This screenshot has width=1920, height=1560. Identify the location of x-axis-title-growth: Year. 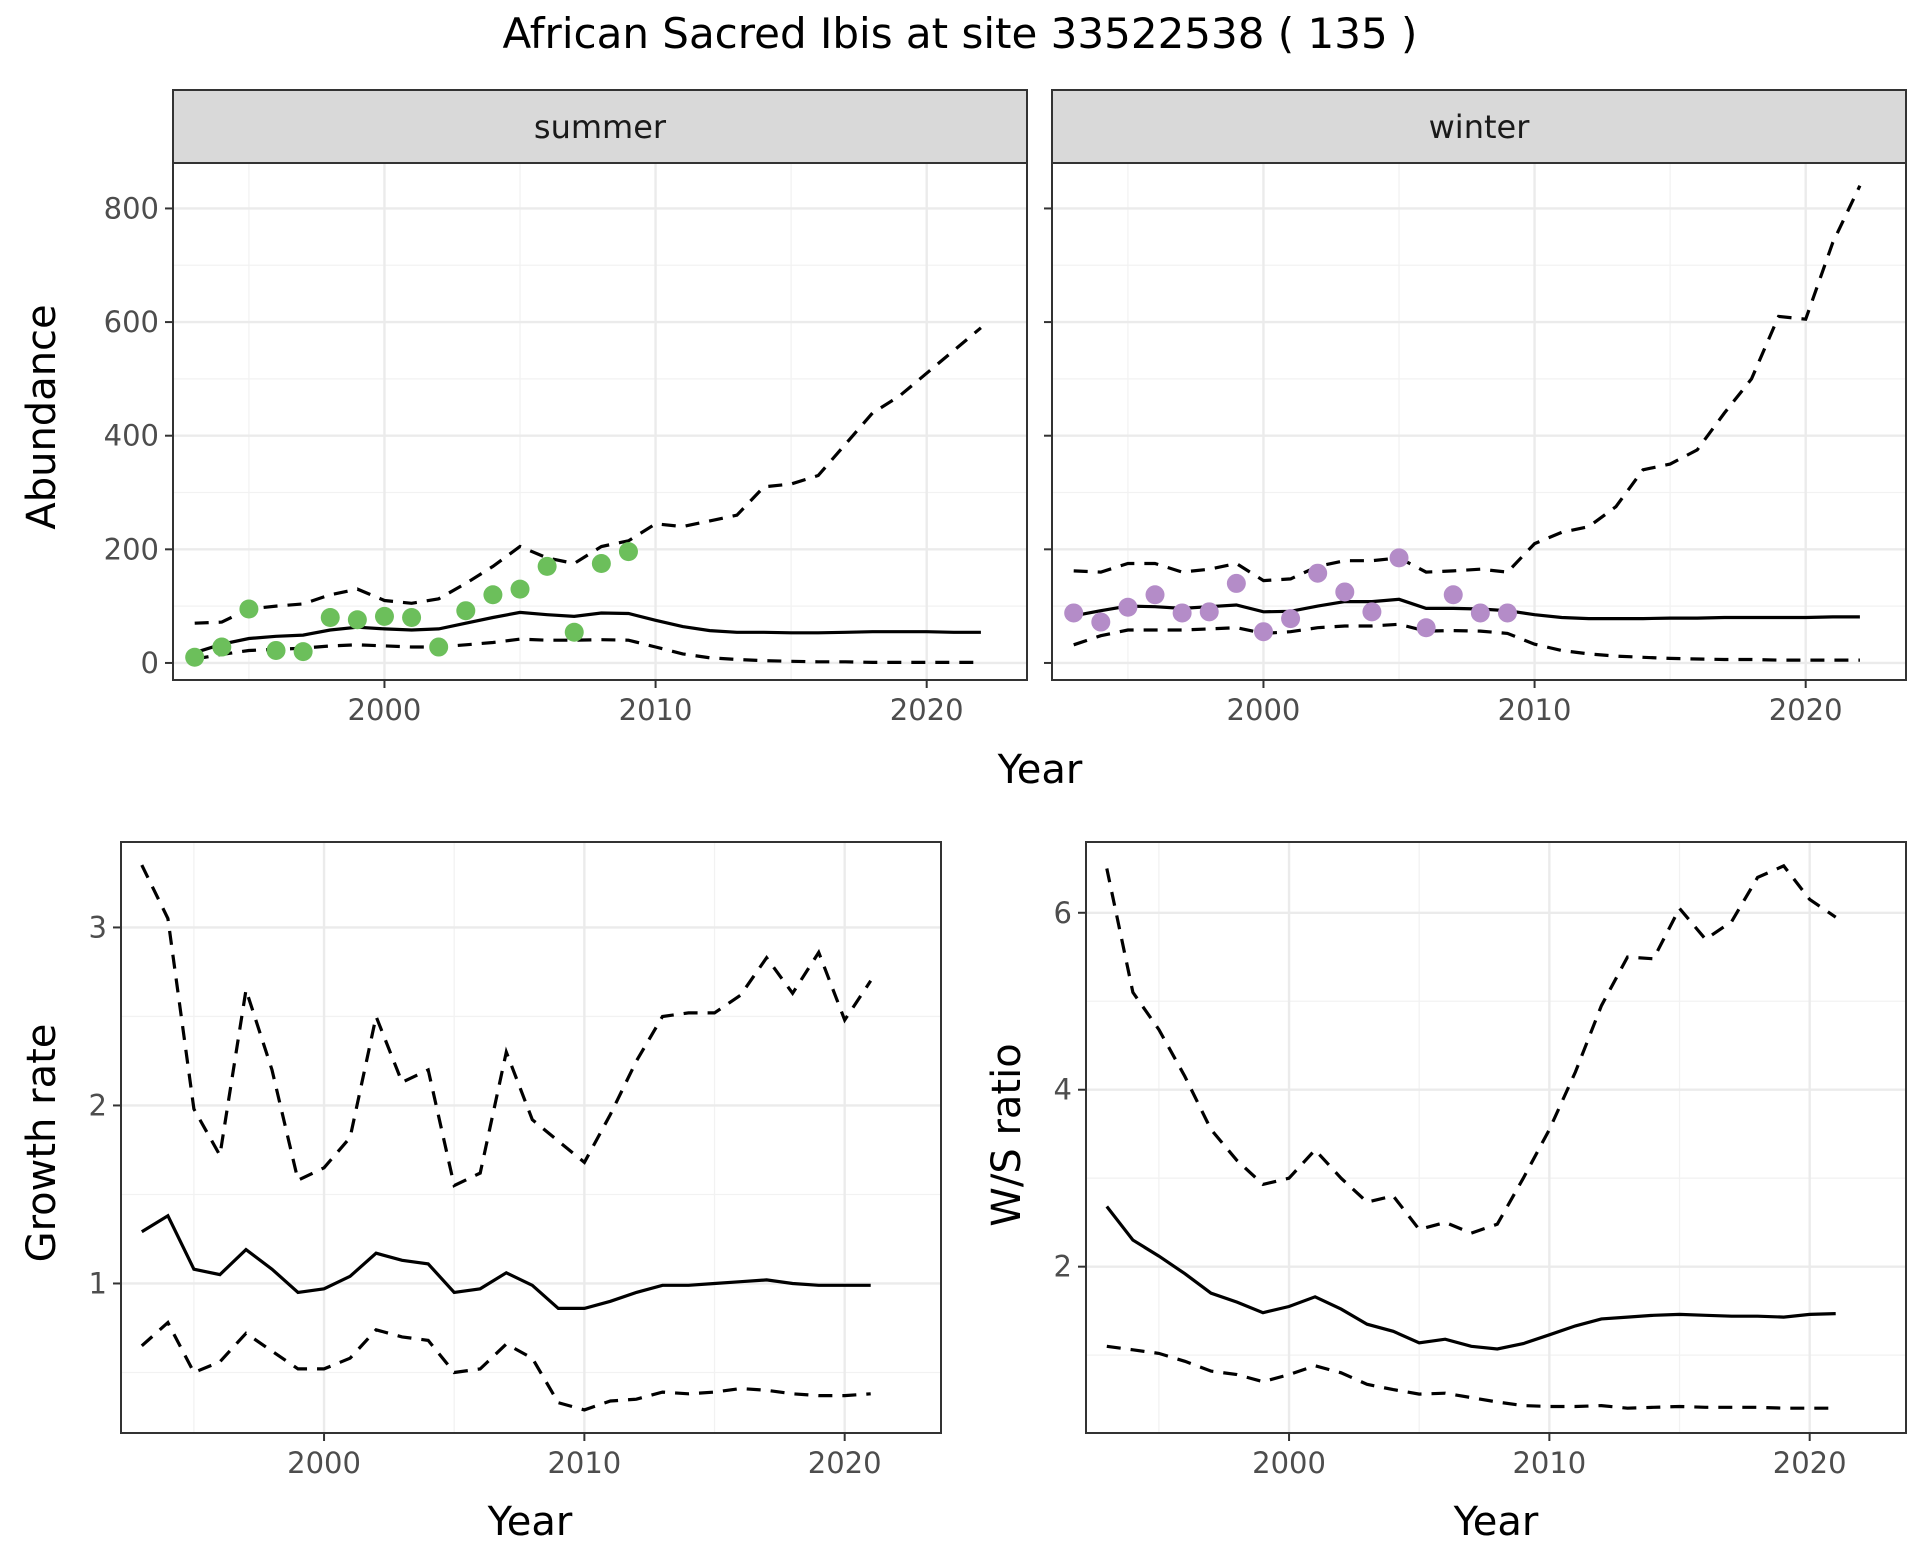
(530, 1522).